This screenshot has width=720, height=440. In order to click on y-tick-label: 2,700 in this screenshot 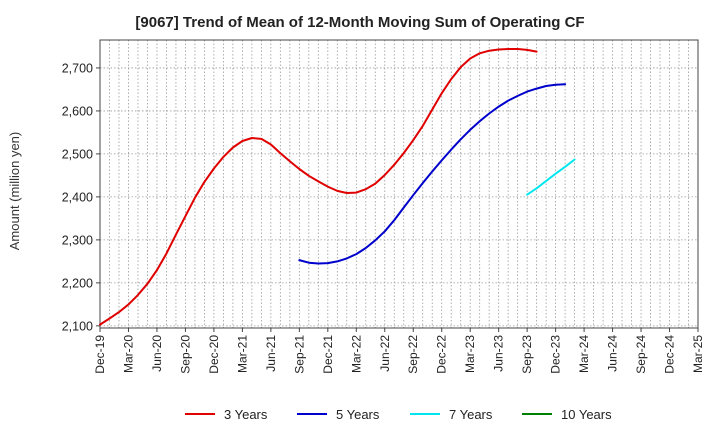, I will do `click(77, 68)`.